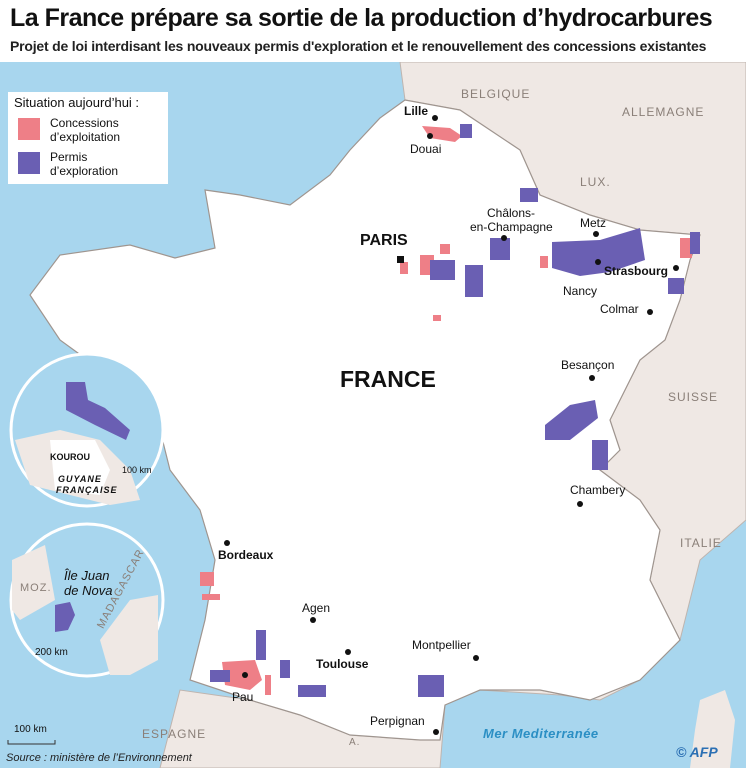 This screenshot has width=746, height=768. Describe the element at coordinates (36, 588) in the screenshot. I see `inset-label-moz: MOZ.` at that location.